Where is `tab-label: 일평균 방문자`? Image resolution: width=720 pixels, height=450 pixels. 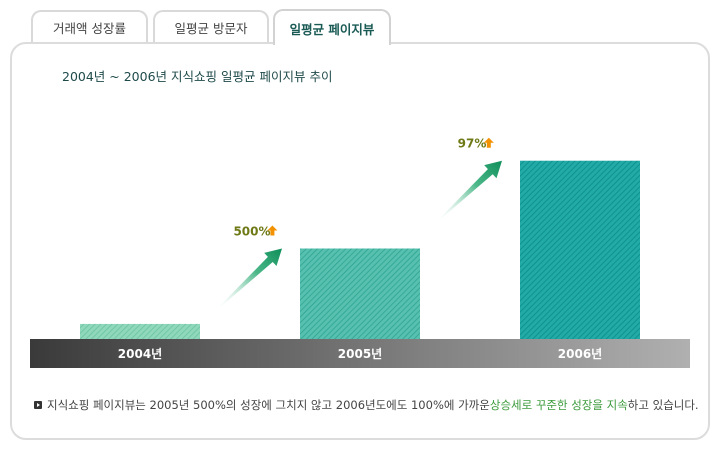 tab-label: 일평균 방문자 is located at coordinates (211, 28).